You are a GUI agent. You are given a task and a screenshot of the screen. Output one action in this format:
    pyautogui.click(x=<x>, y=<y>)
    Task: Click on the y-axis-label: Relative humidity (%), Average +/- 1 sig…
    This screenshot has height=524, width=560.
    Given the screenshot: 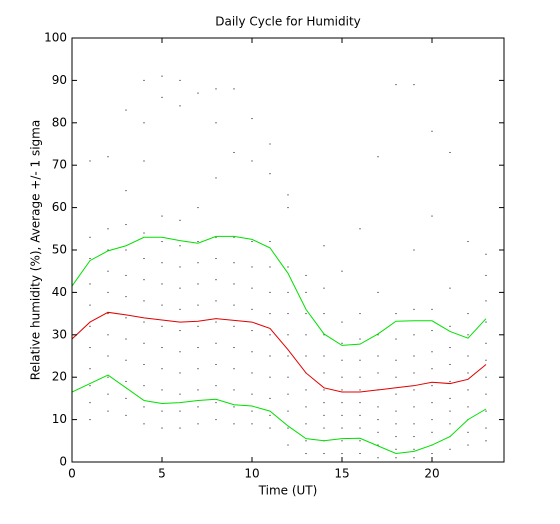 What is the action you would take?
    pyautogui.click(x=36, y=250)
    